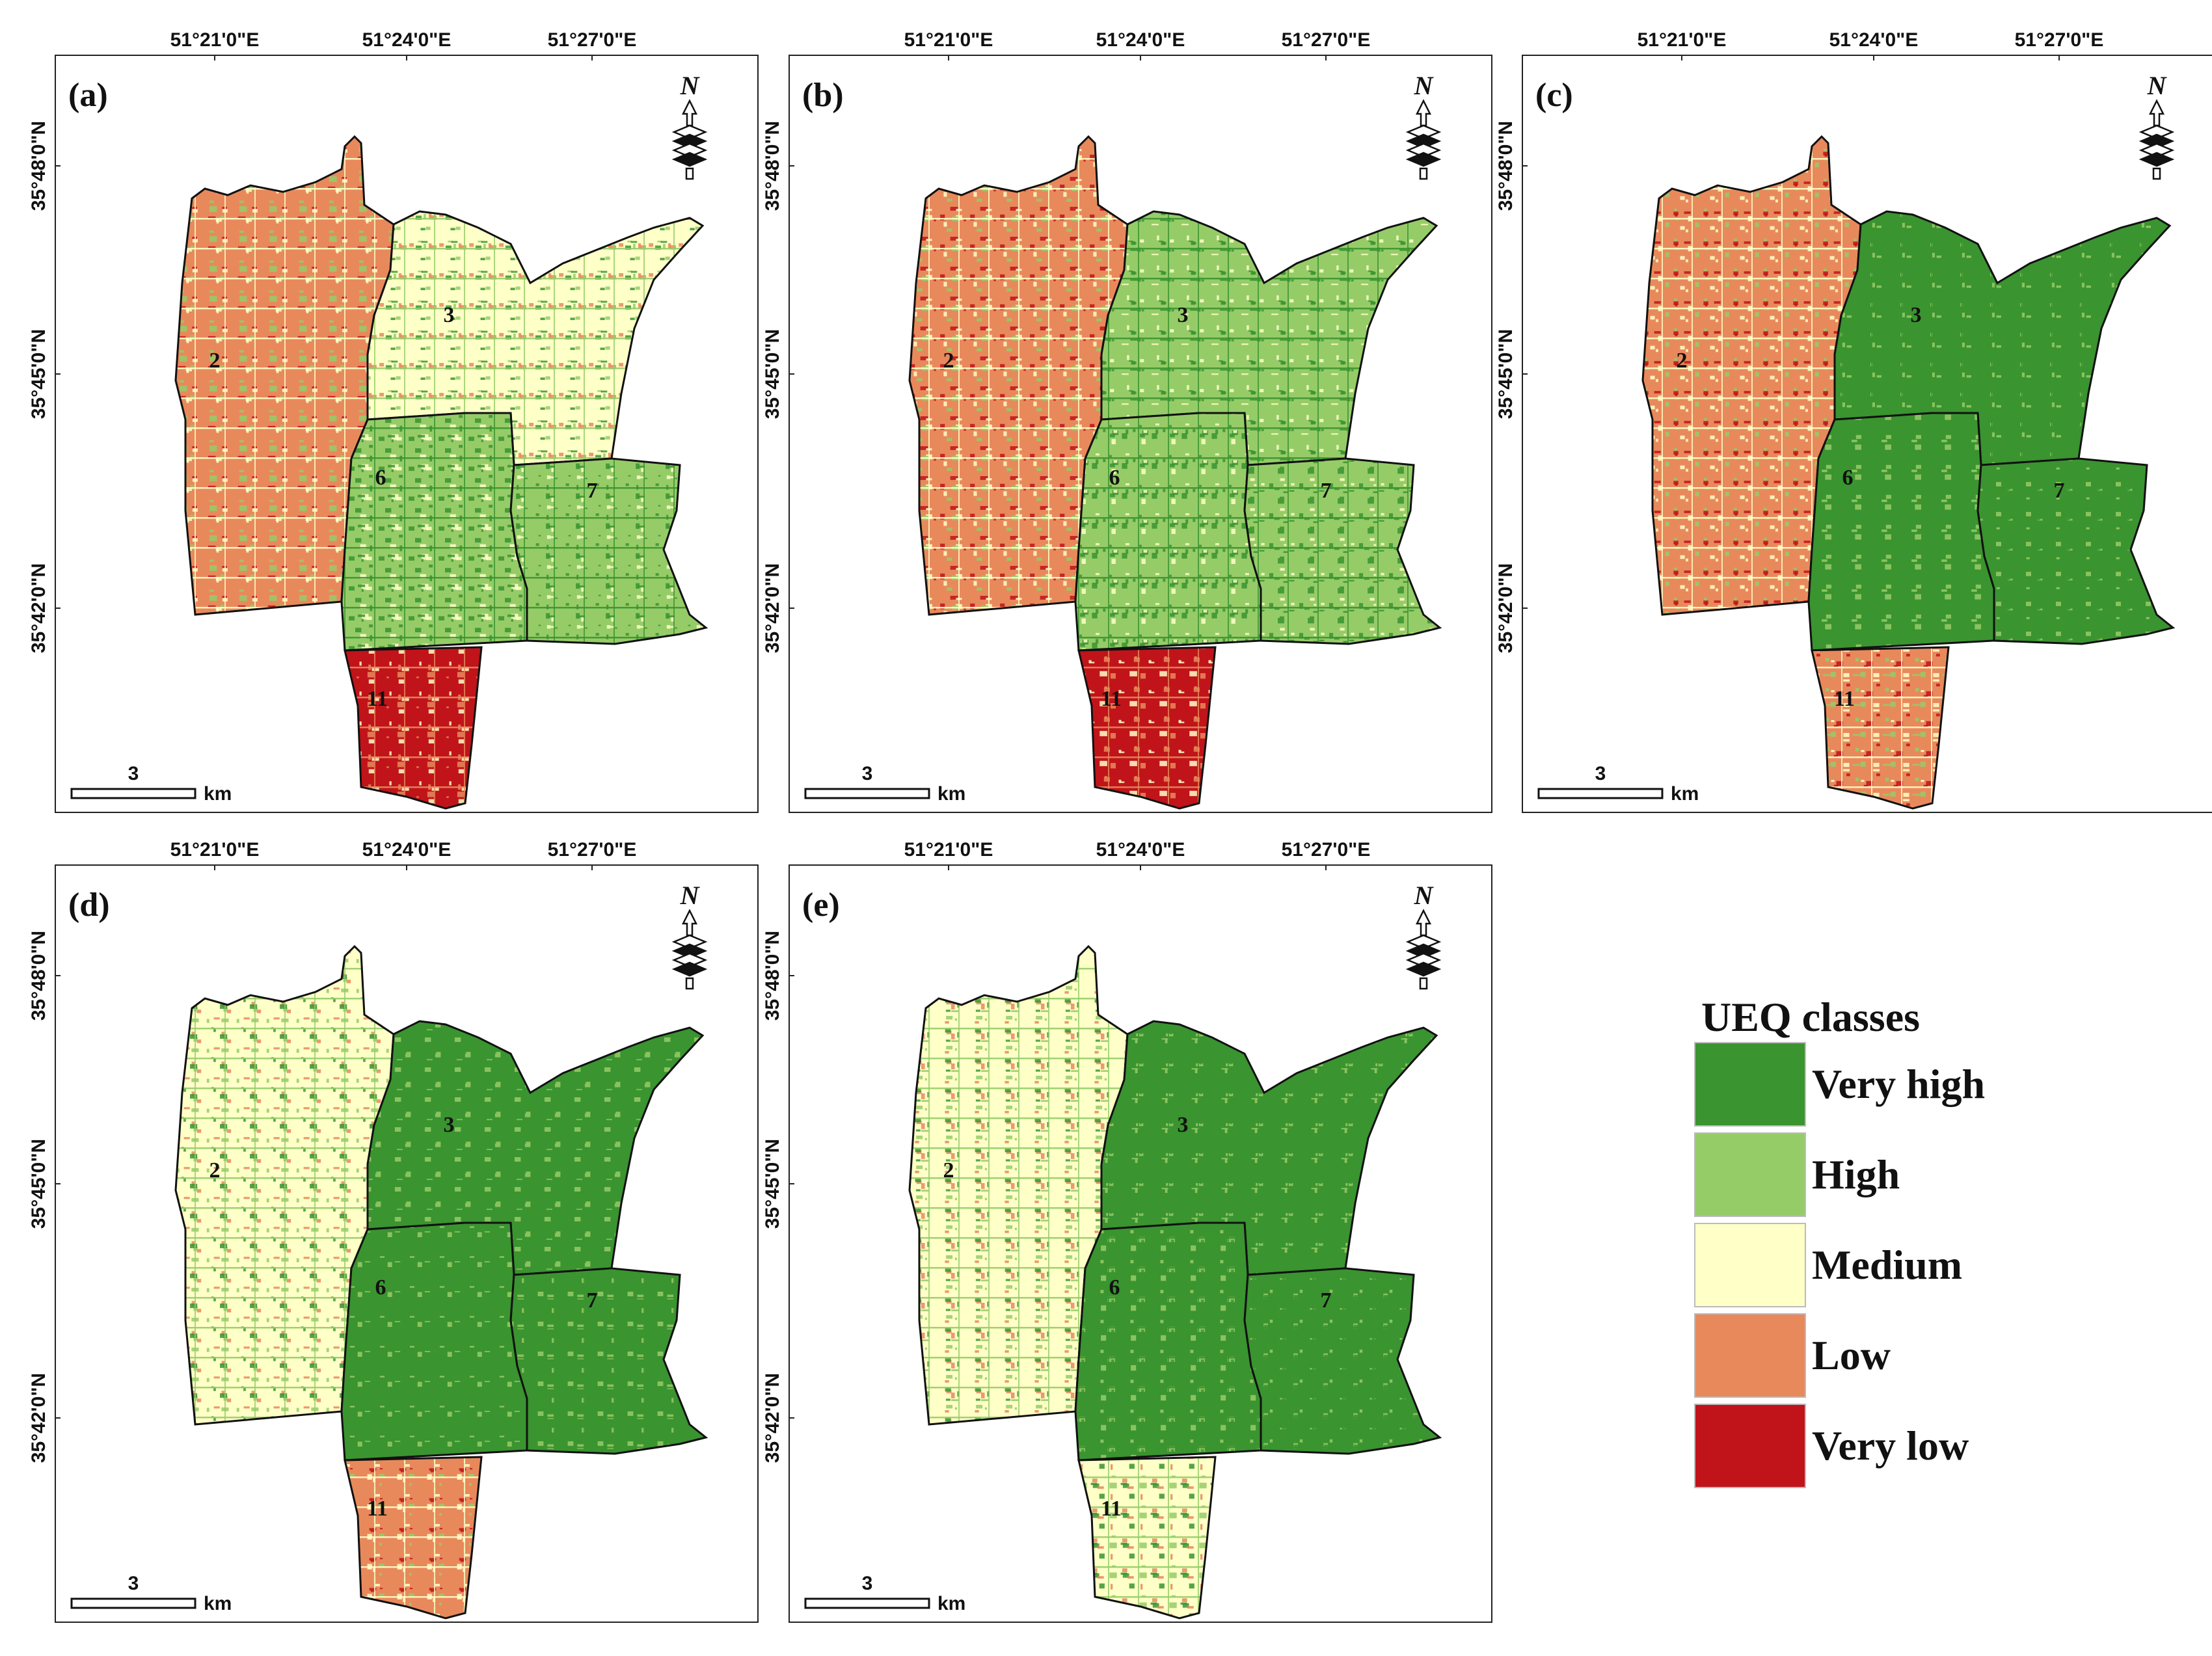 Image resolution: width=2212 pixels, height=1656 pixels. What do you see at coordinates (89, 905) in the screenshot?
I see `panel-label: (d)` at bounding box center [89, 905].